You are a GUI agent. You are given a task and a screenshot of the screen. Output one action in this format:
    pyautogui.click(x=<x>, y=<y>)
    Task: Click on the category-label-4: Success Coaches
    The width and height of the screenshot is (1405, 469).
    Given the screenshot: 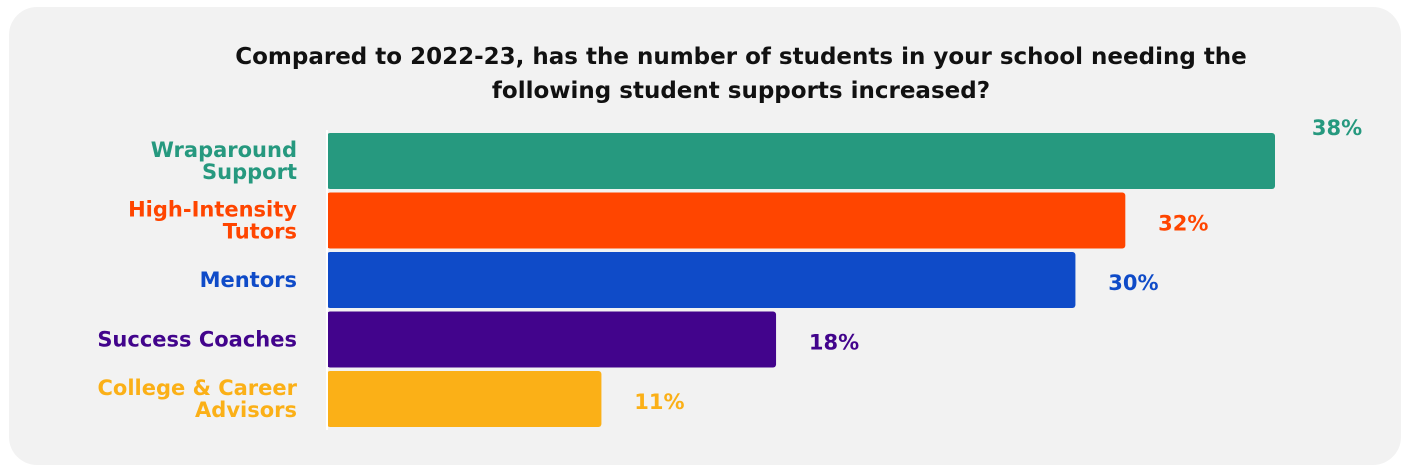 What is the action you would take?
    pyautogui.click(x=197, y=340)
    